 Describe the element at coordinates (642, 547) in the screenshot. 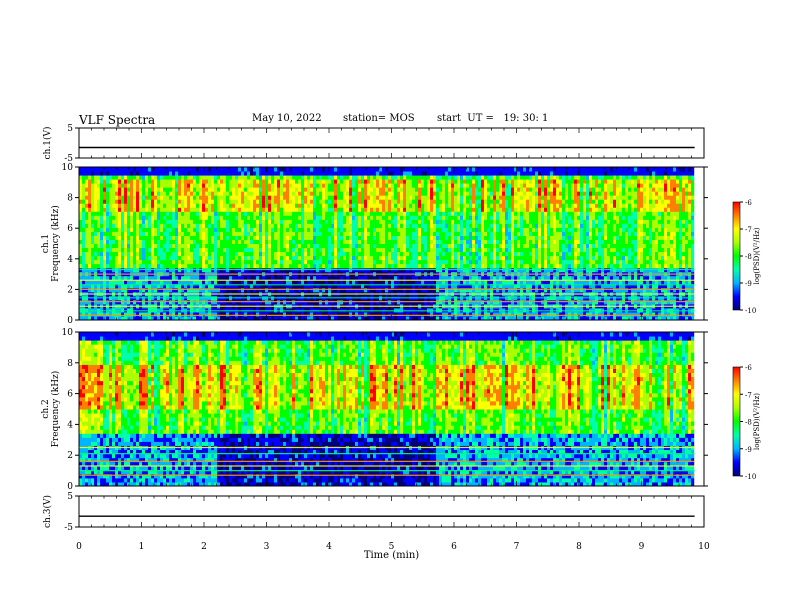

I see `x-tick-label: 9` at that location.